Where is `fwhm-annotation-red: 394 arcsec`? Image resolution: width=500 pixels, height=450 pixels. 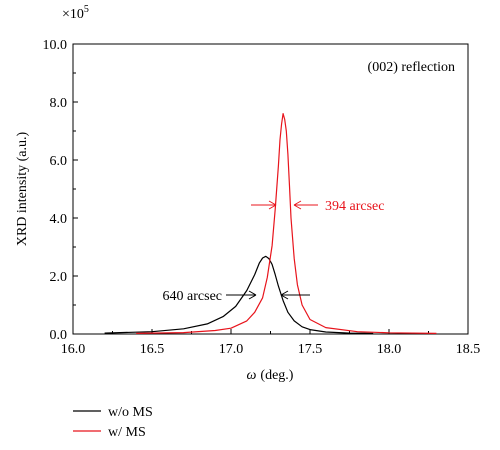
fwhm-annotation-red: 394 arcsec is located at coordinates (317, 206).